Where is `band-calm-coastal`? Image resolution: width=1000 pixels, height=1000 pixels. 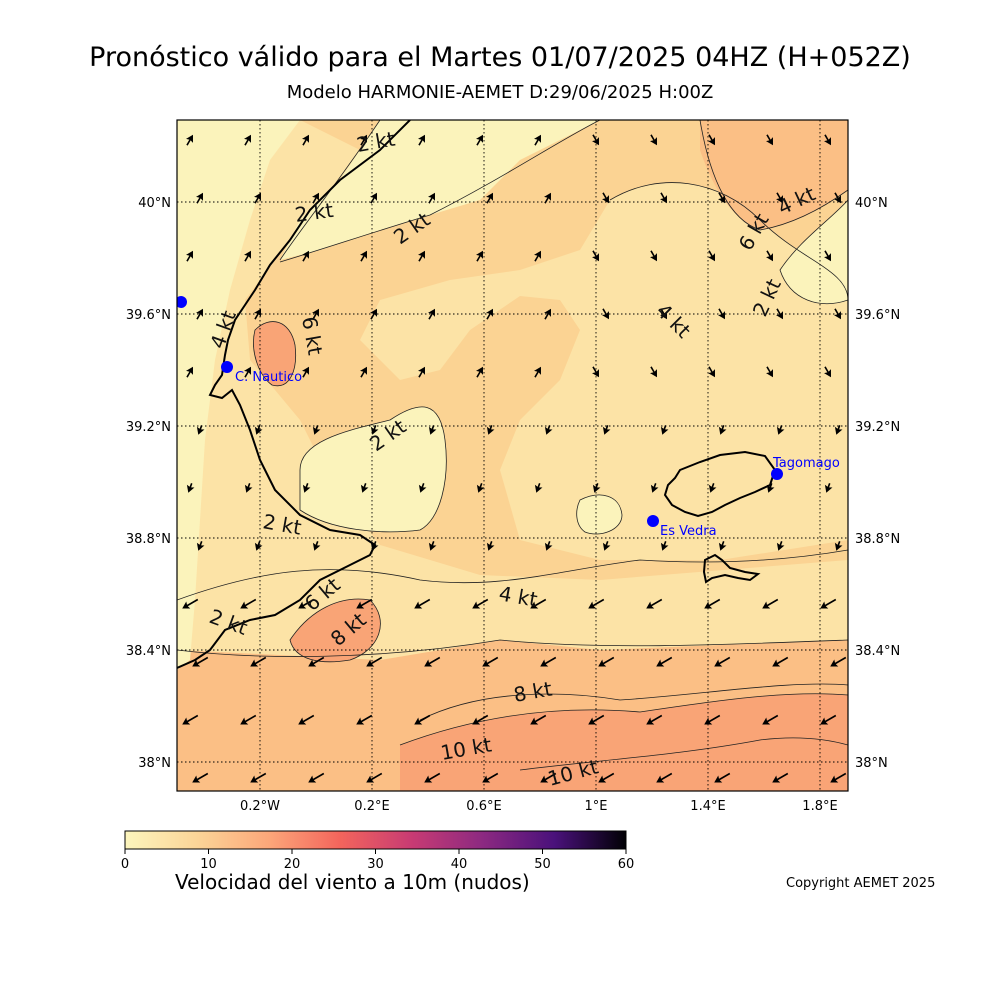
band-calm-coastal is located at coordinates (238, 395).